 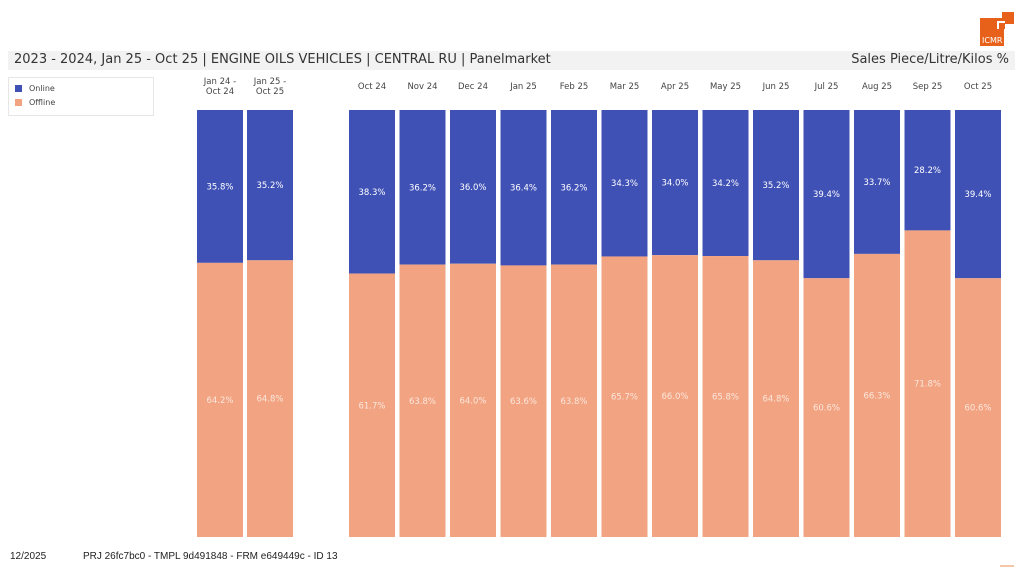 What do you see at coordinates (18, 102) in the screenshot?
I see `legend-swatch-offline` at bounding box center [18, 102].